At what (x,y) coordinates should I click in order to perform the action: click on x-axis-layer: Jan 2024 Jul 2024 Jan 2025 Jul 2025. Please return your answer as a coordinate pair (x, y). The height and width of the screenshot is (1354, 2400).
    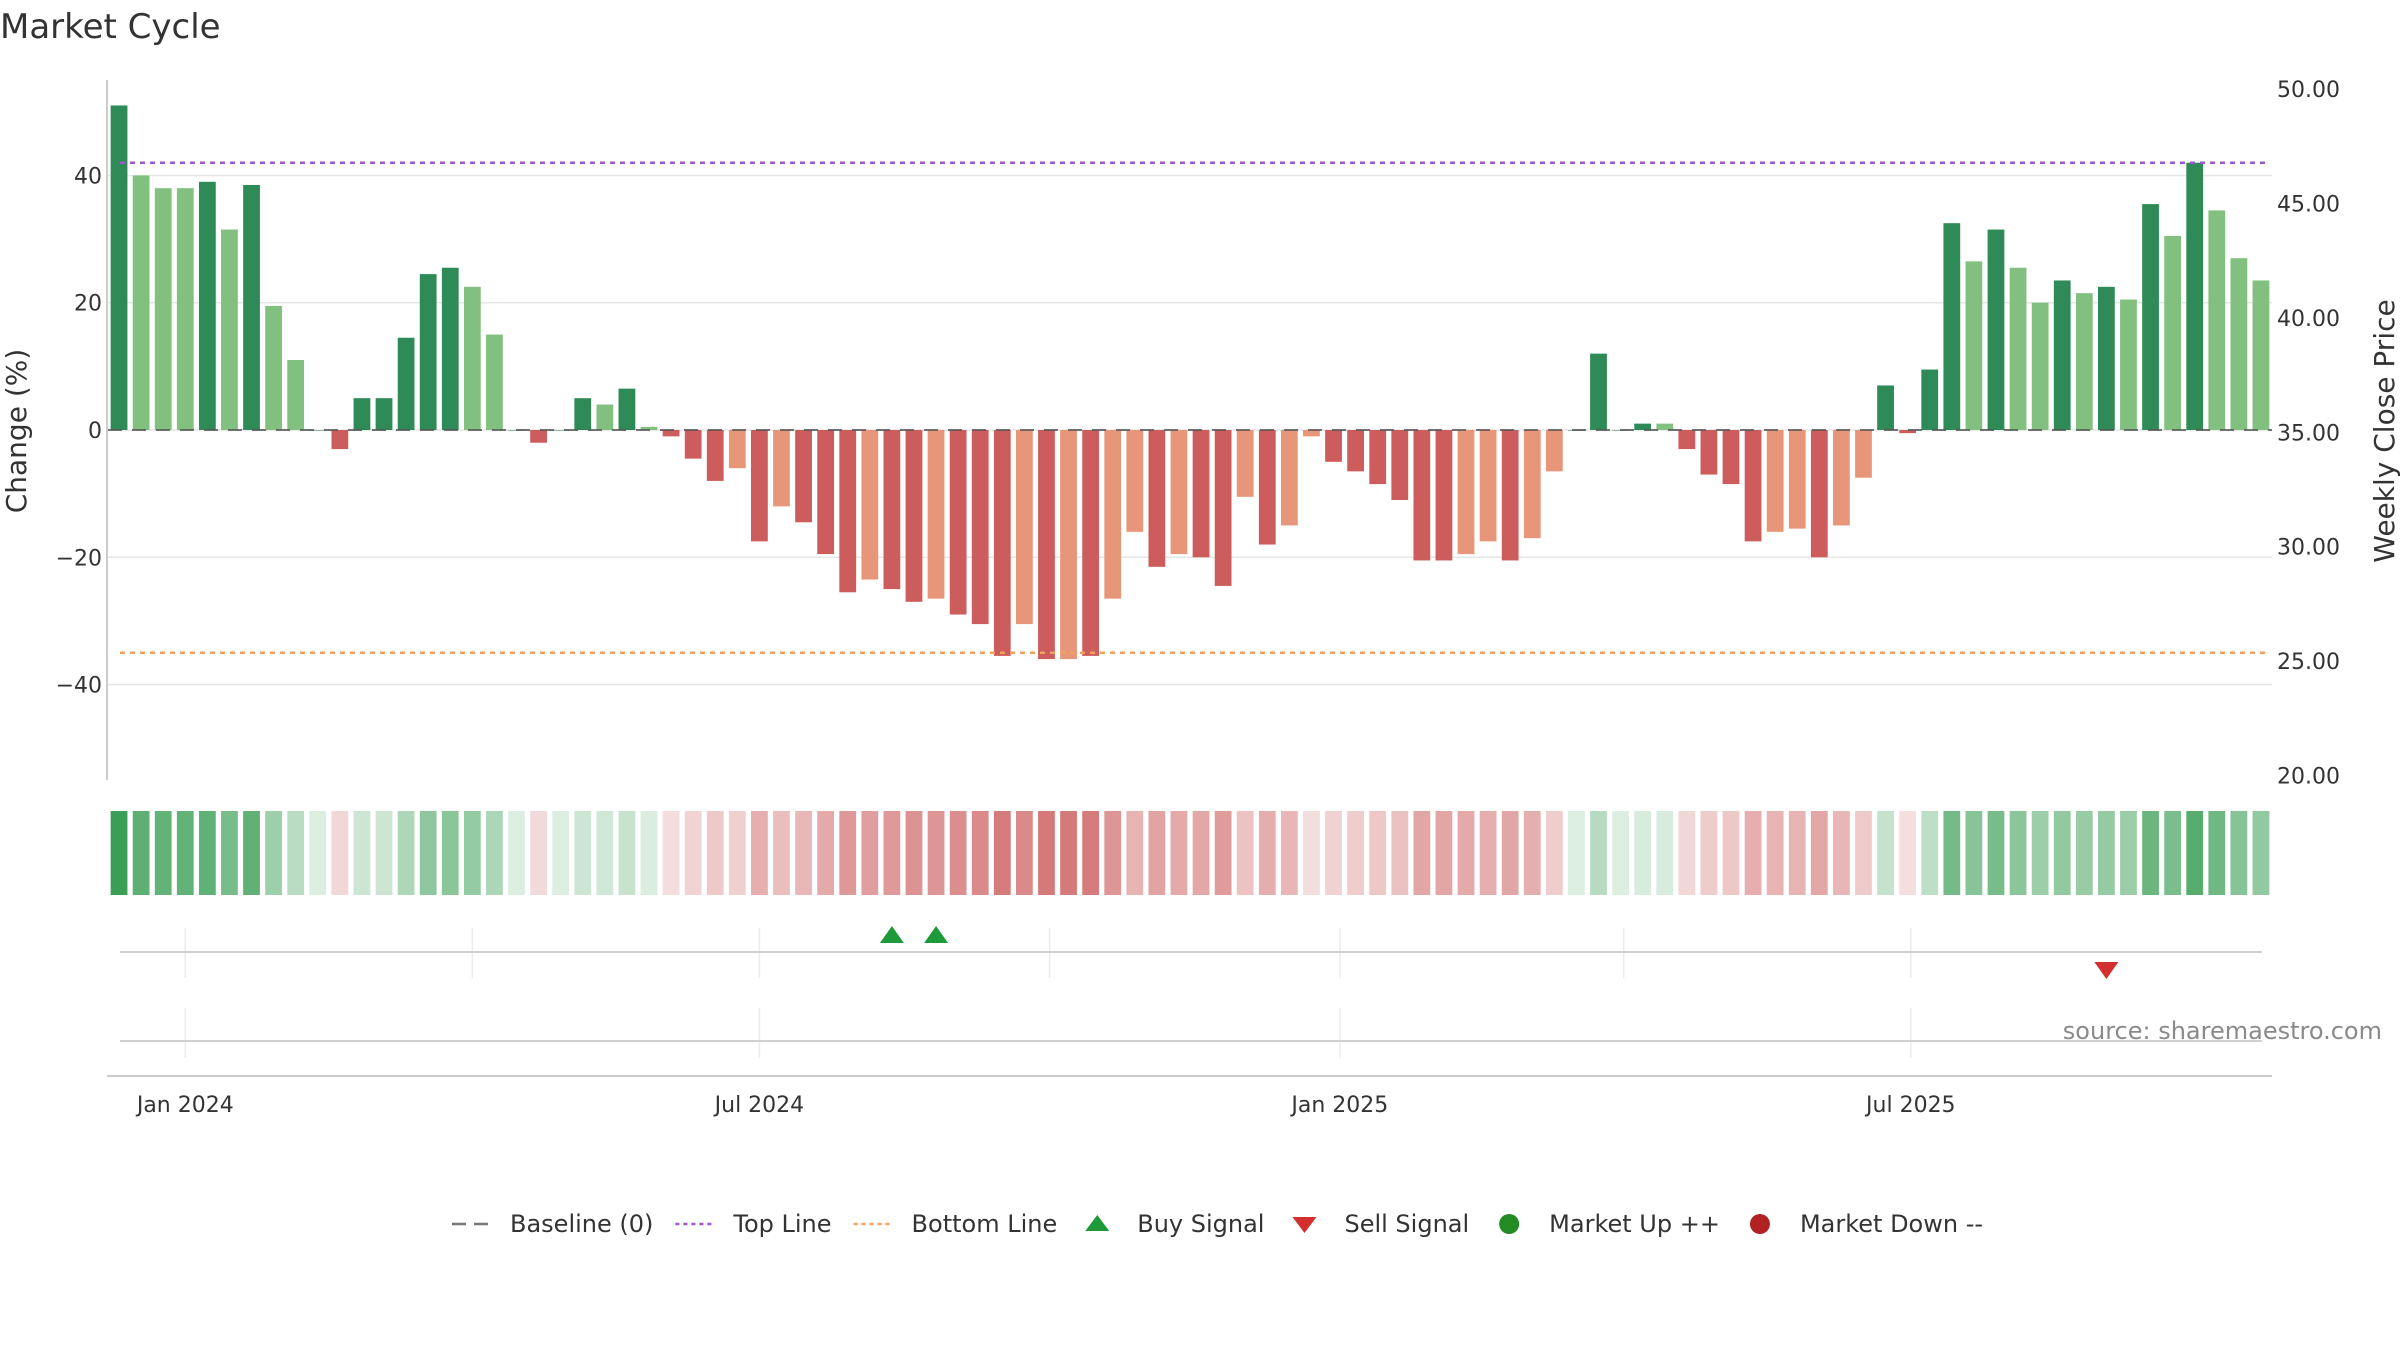
    Looking at the image, I should click on (1189, 1096).